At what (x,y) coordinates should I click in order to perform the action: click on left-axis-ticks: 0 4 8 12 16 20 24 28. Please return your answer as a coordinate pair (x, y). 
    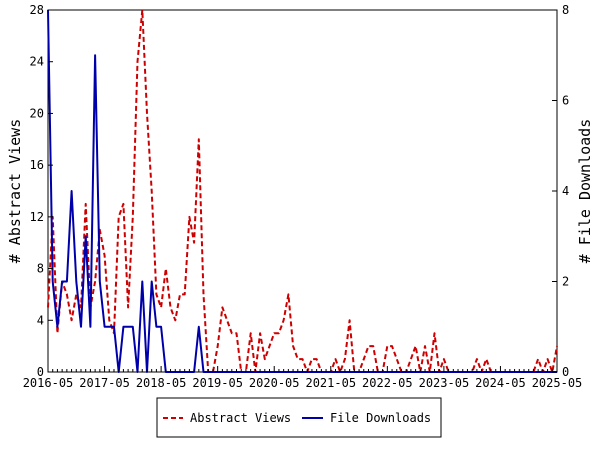
    Looking at the image, I should click on (41, 191).